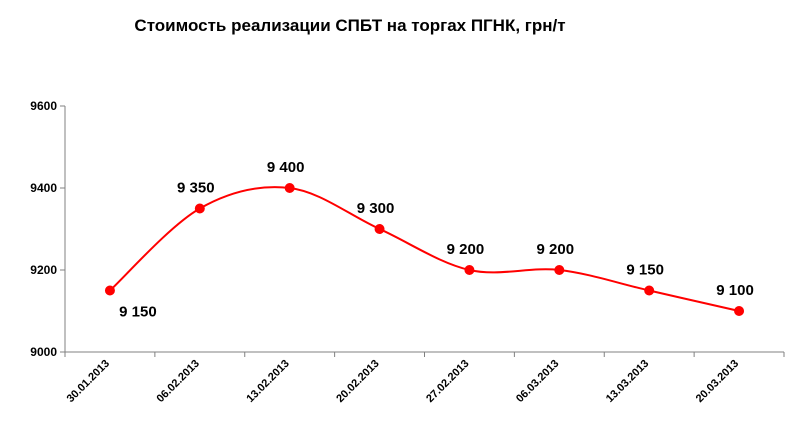  Describe the element at coordinates (357, 381) in the screenshot. I see `x-tick-label: 20.02.2013` at that location.